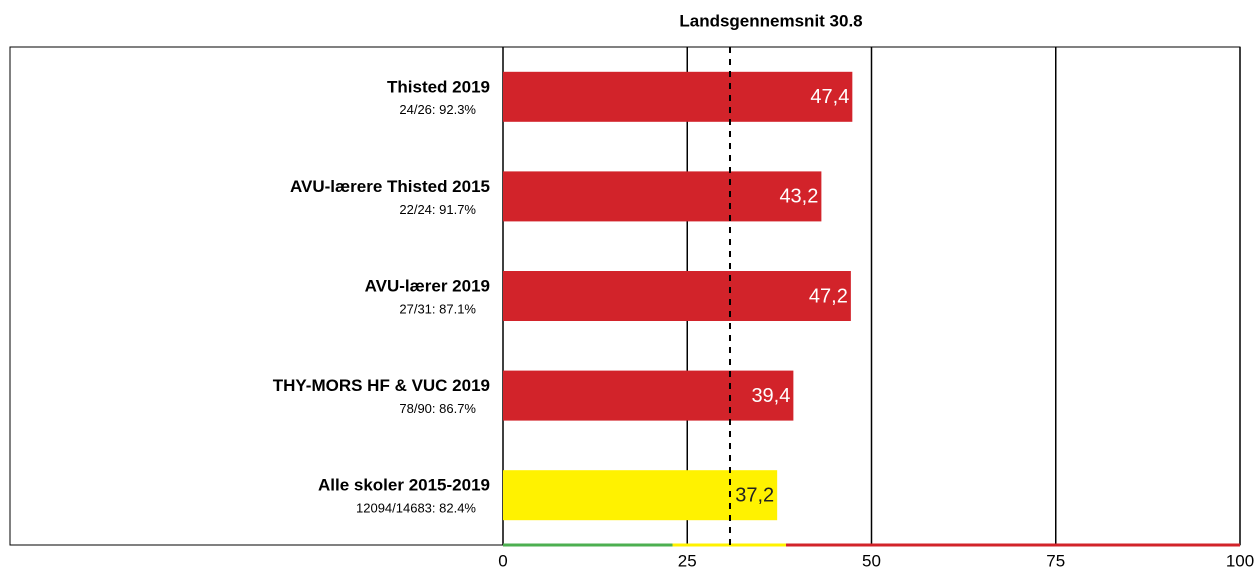 The width and height of the screenshot is (1255, 575). I want to click on category-subtitle: 12094/14683: 82.4%, so click(416, 508).